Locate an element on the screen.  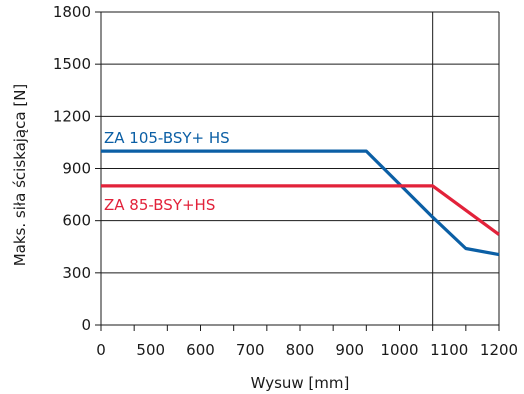
x-tick-label: 600 is located at coordinates (200, 350).